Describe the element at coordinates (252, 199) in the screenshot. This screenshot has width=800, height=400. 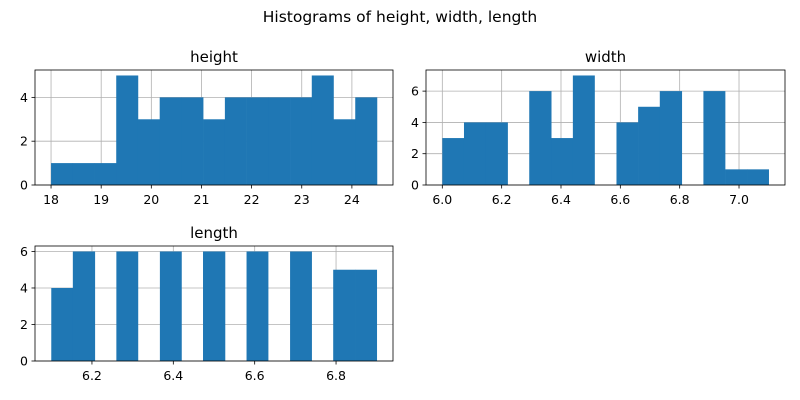
I see `x-tick-label: 22` at that location.